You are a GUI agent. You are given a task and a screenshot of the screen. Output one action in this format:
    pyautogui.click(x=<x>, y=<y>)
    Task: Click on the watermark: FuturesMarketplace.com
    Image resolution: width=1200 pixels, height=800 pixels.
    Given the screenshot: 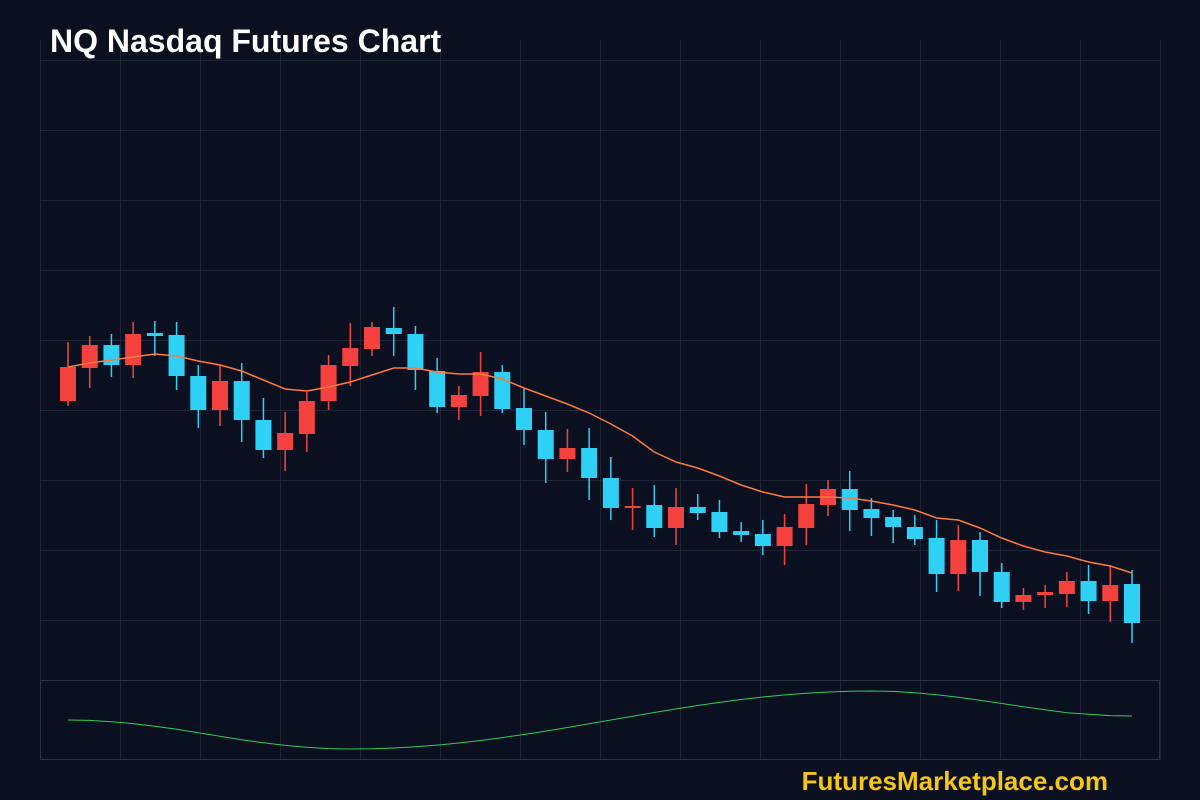 What is the action you would take?
    pyautogui.click(x=955, y=781)
    